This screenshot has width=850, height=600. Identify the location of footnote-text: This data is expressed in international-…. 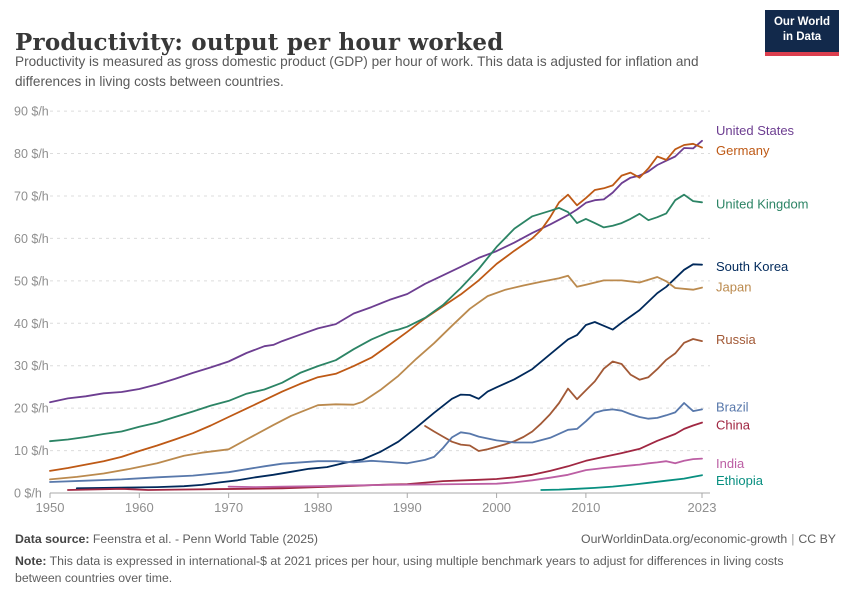
(399, 570).